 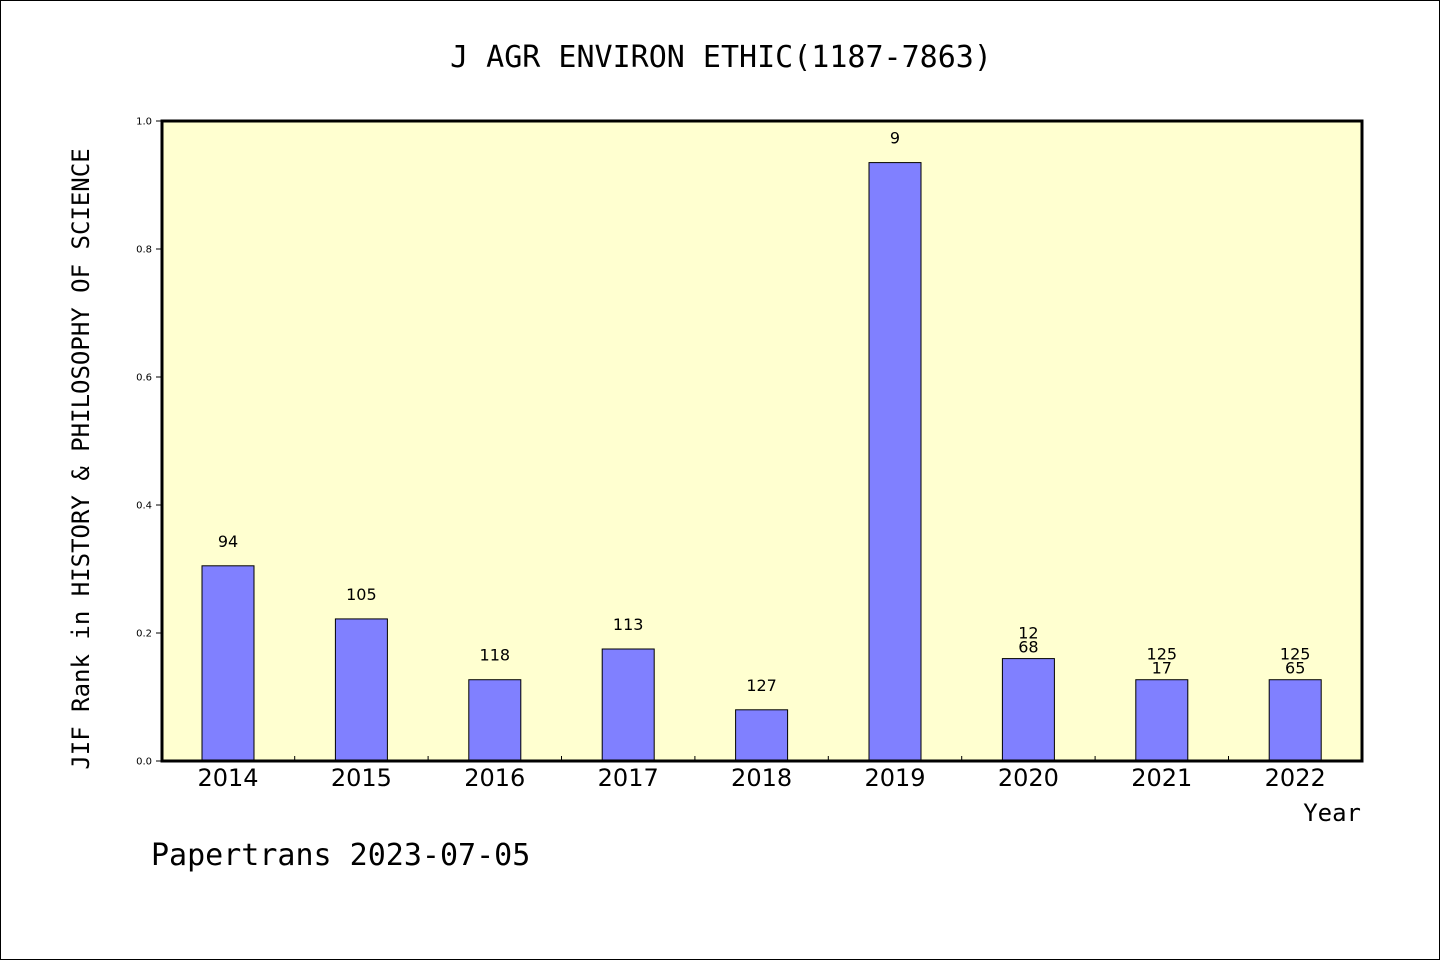 What do you see at coordinates (721, 57) in the screenshot?
I see `chart-title: J AGR ENVIRON ETHIC(1187-7863)` at bounding box center [721, 57].